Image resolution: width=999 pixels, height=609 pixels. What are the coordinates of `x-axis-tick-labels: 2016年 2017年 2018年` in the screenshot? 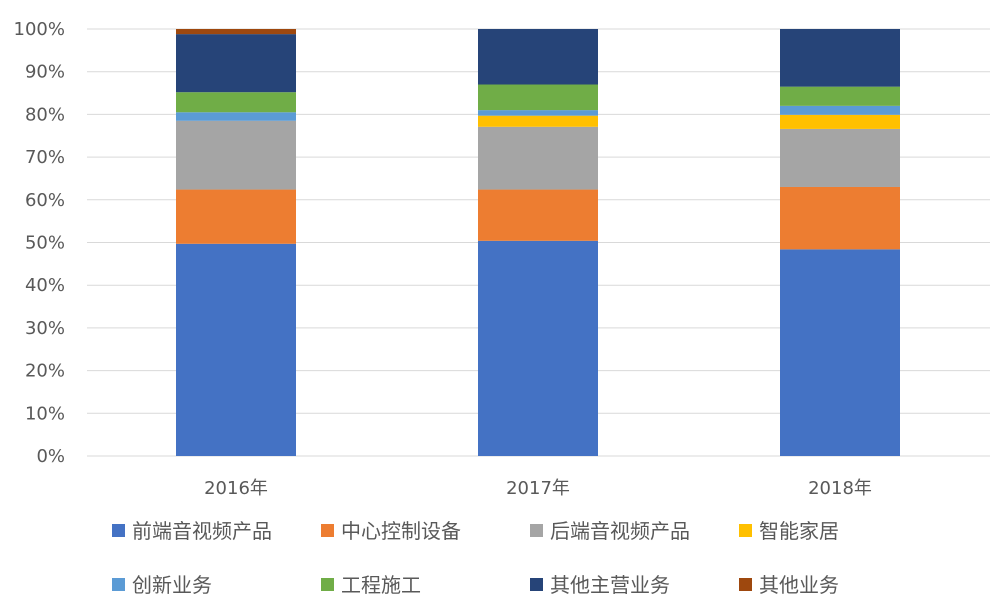 It's located at (538, 488).